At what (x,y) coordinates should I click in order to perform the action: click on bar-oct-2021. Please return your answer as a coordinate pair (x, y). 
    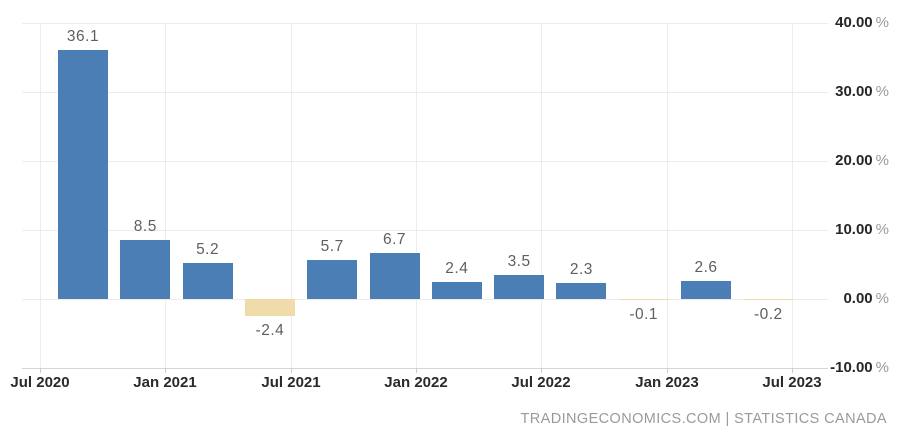
    Looking at the image, I should click on (394, 275).